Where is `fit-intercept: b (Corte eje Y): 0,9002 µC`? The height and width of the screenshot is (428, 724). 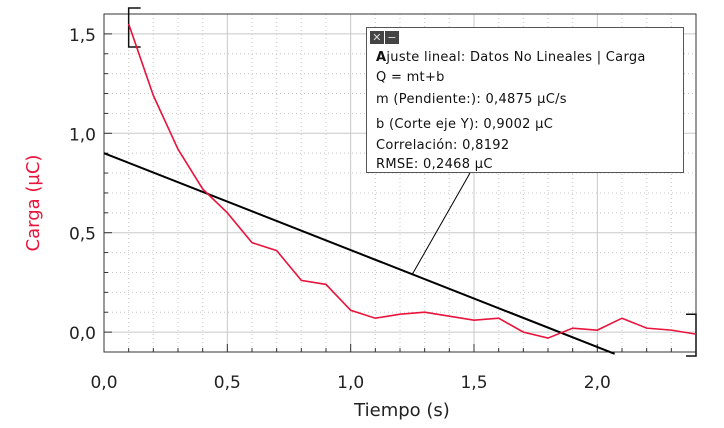
fit-intercept: b (Corte eje Y): 0,9002 µC is located at coordinates (465, 124).